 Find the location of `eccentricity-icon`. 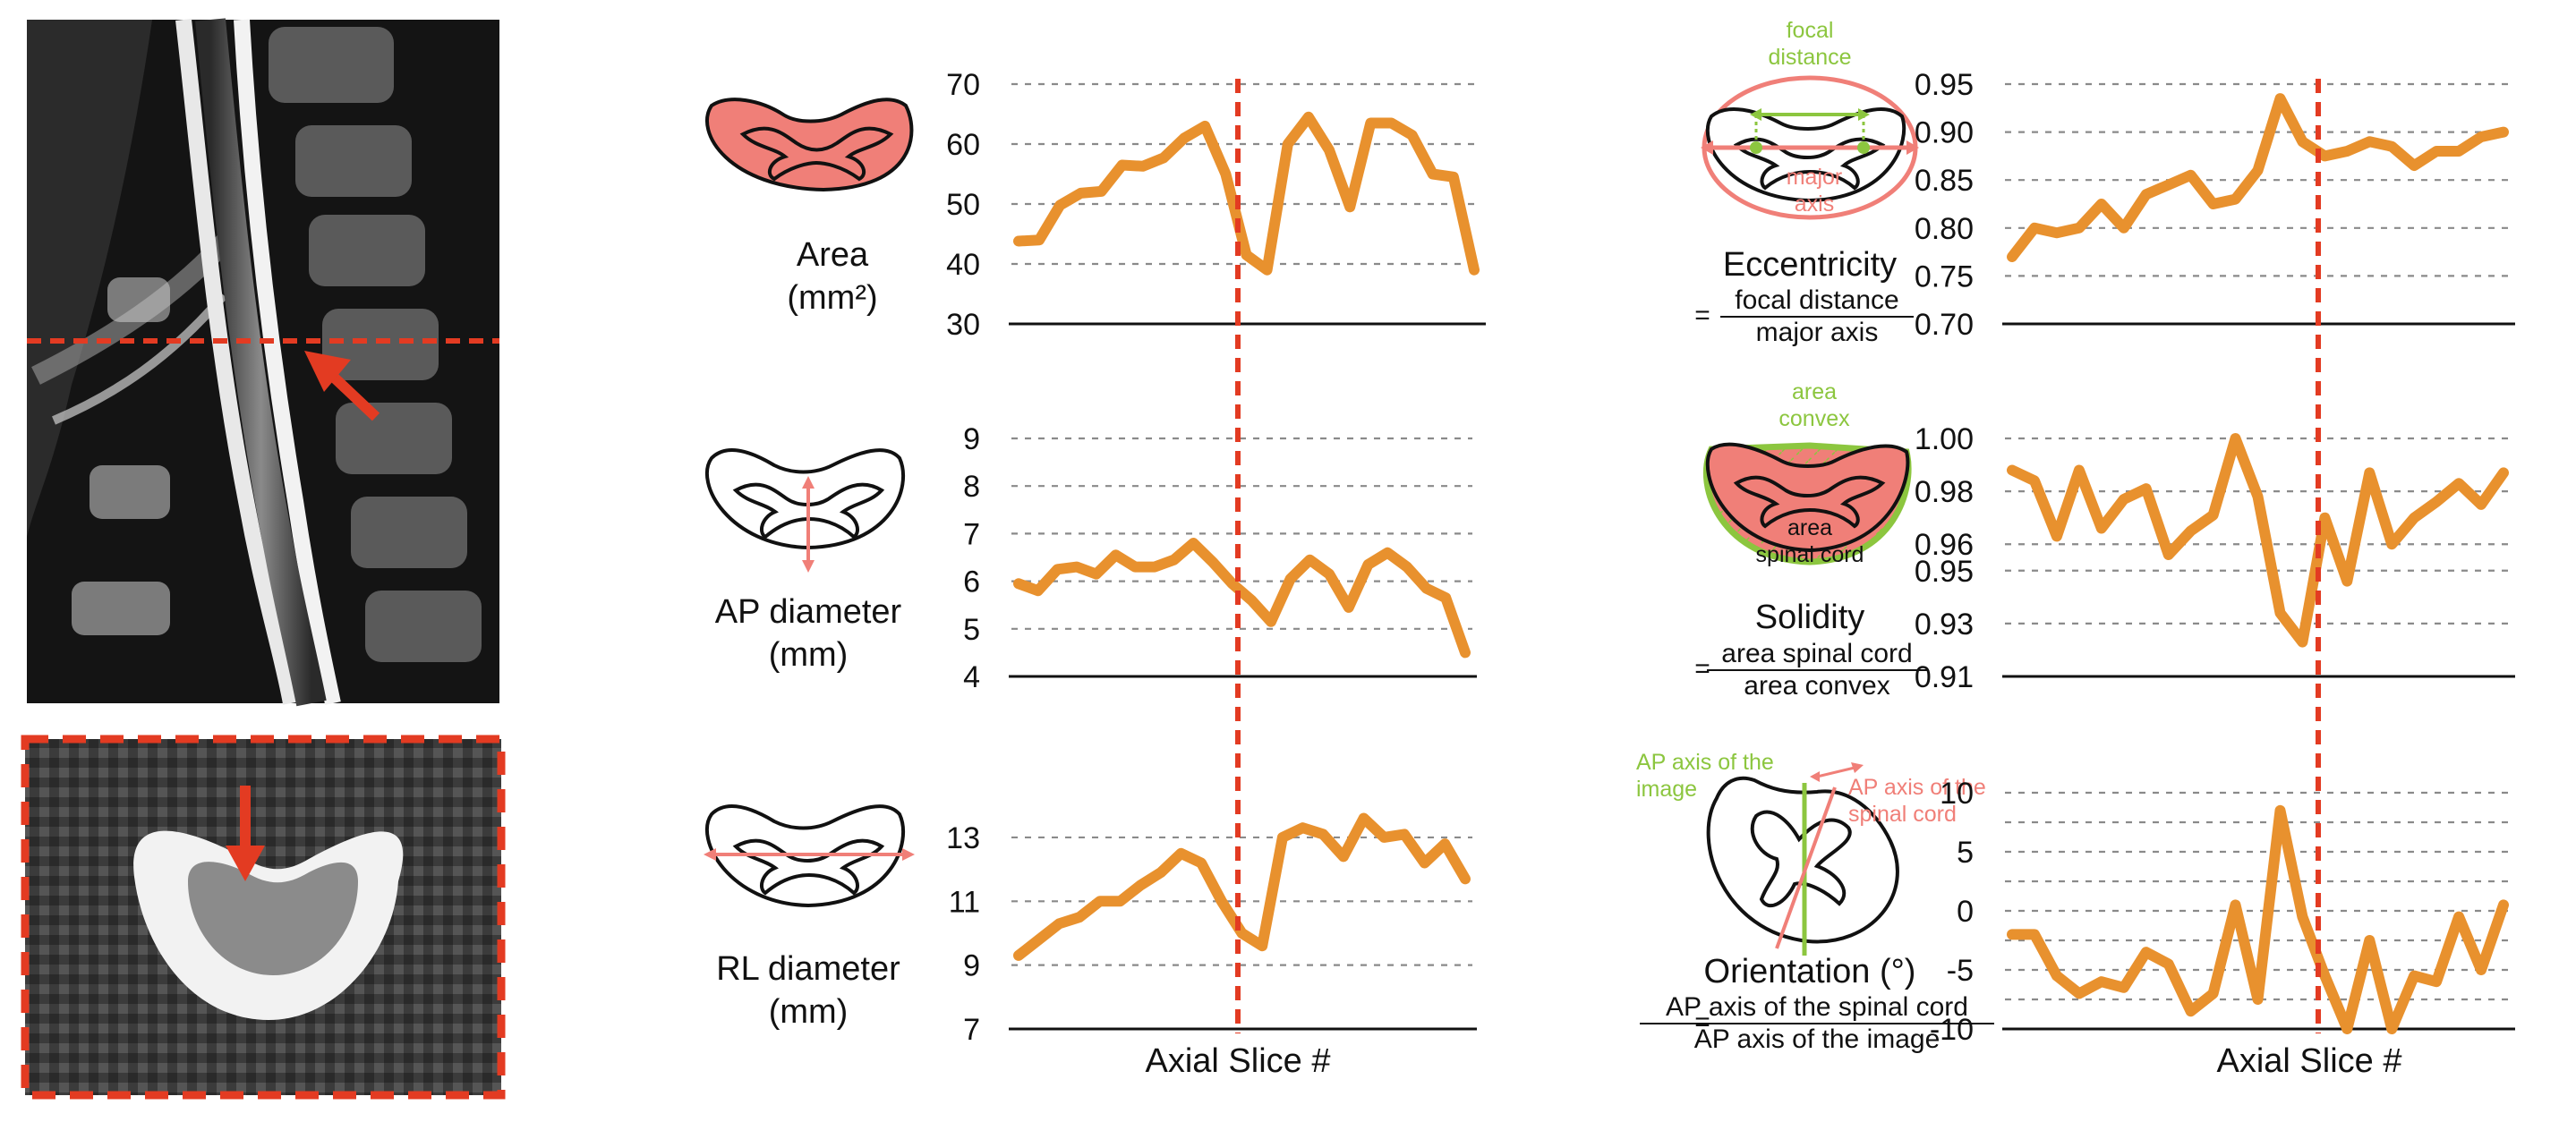

eccentricity-icon is located at coordinates (1810, 147).